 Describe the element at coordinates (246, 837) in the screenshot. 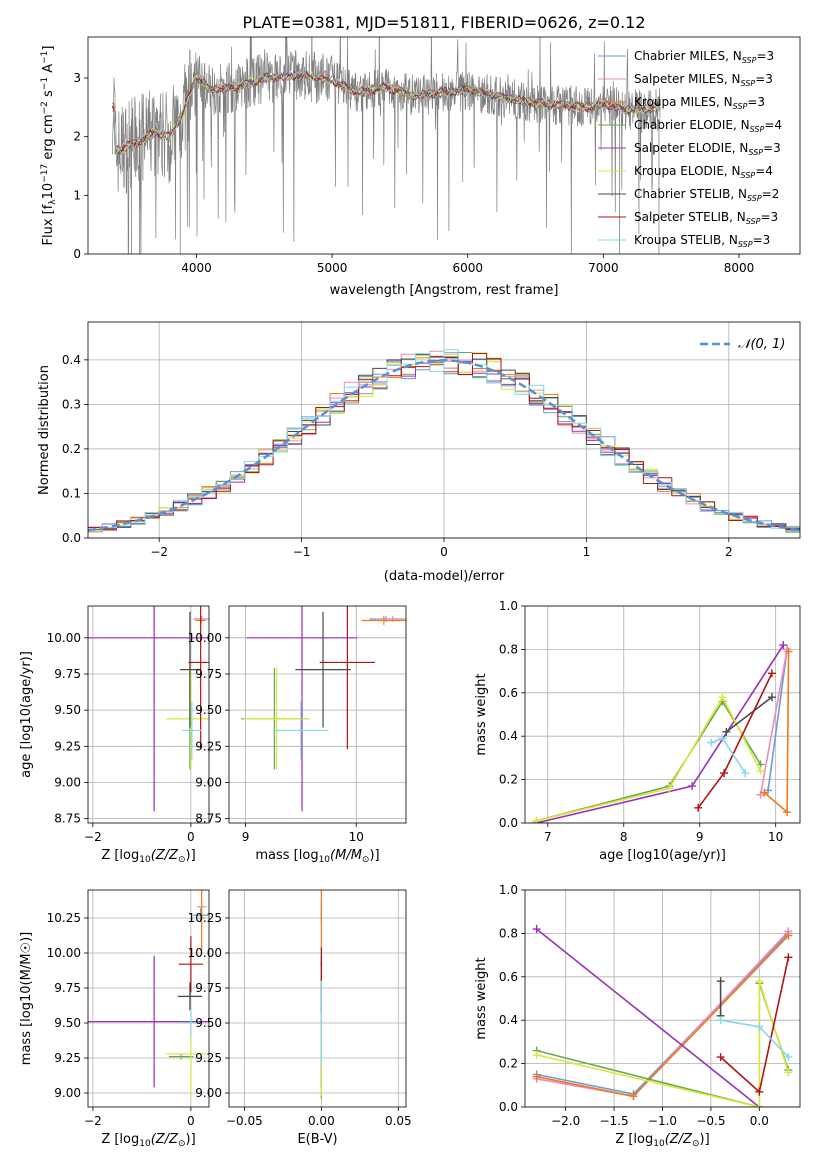

I see `x-tick-label: 9` at that location.